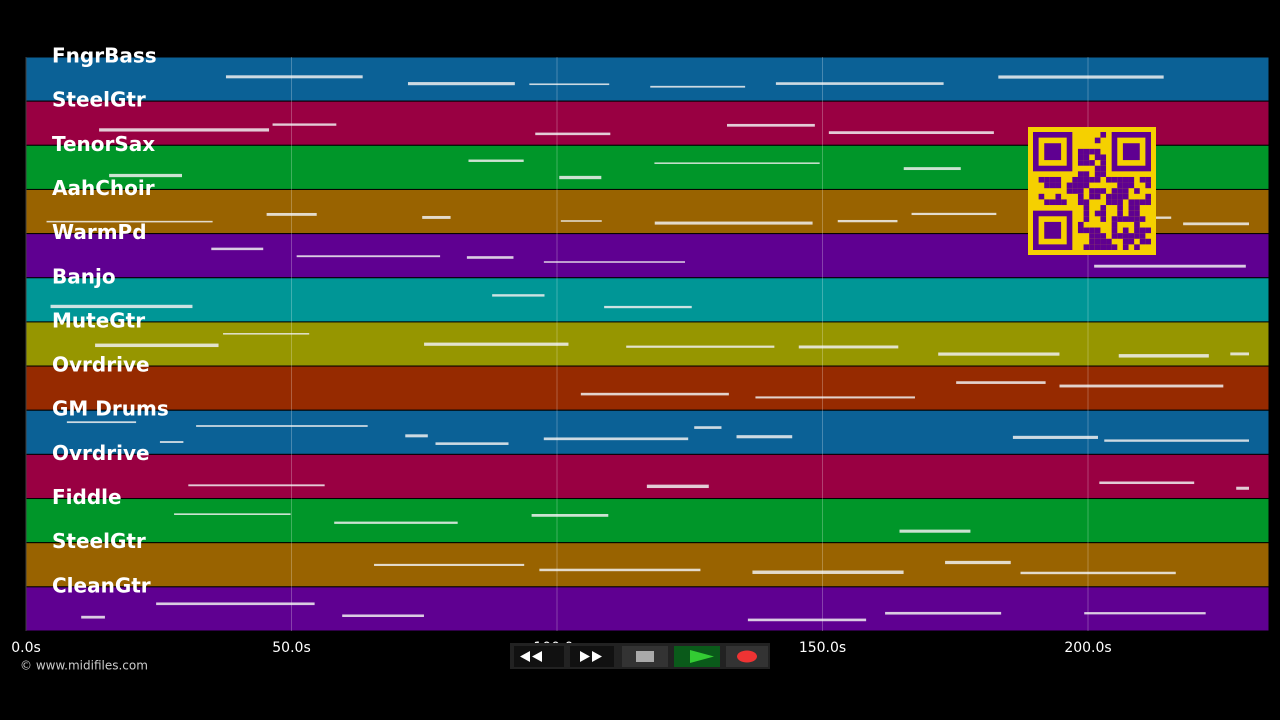 The height and width of the screenshot is (720, 1280). What do you see at coordinates (647, 388) in the screenshot?
I see `track-row` at bounding box center [647, 388].